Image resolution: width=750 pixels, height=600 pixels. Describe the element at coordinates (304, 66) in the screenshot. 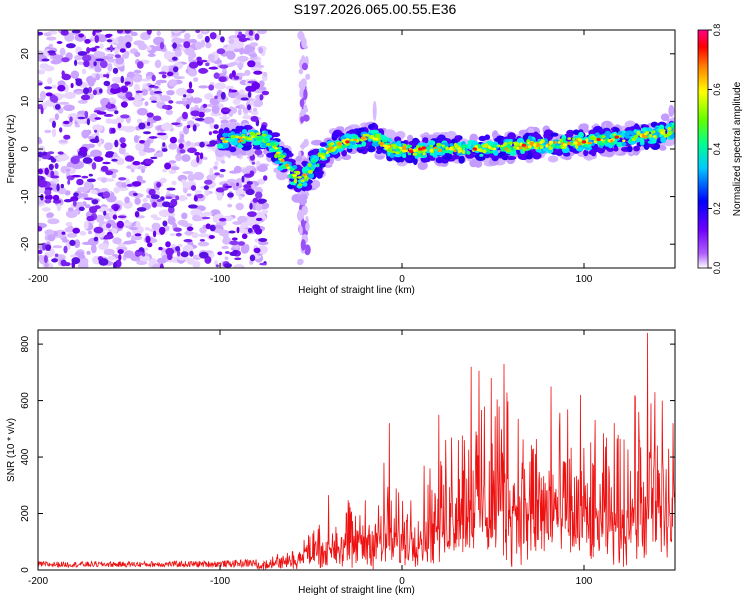

I see `streak-blob` at that location.